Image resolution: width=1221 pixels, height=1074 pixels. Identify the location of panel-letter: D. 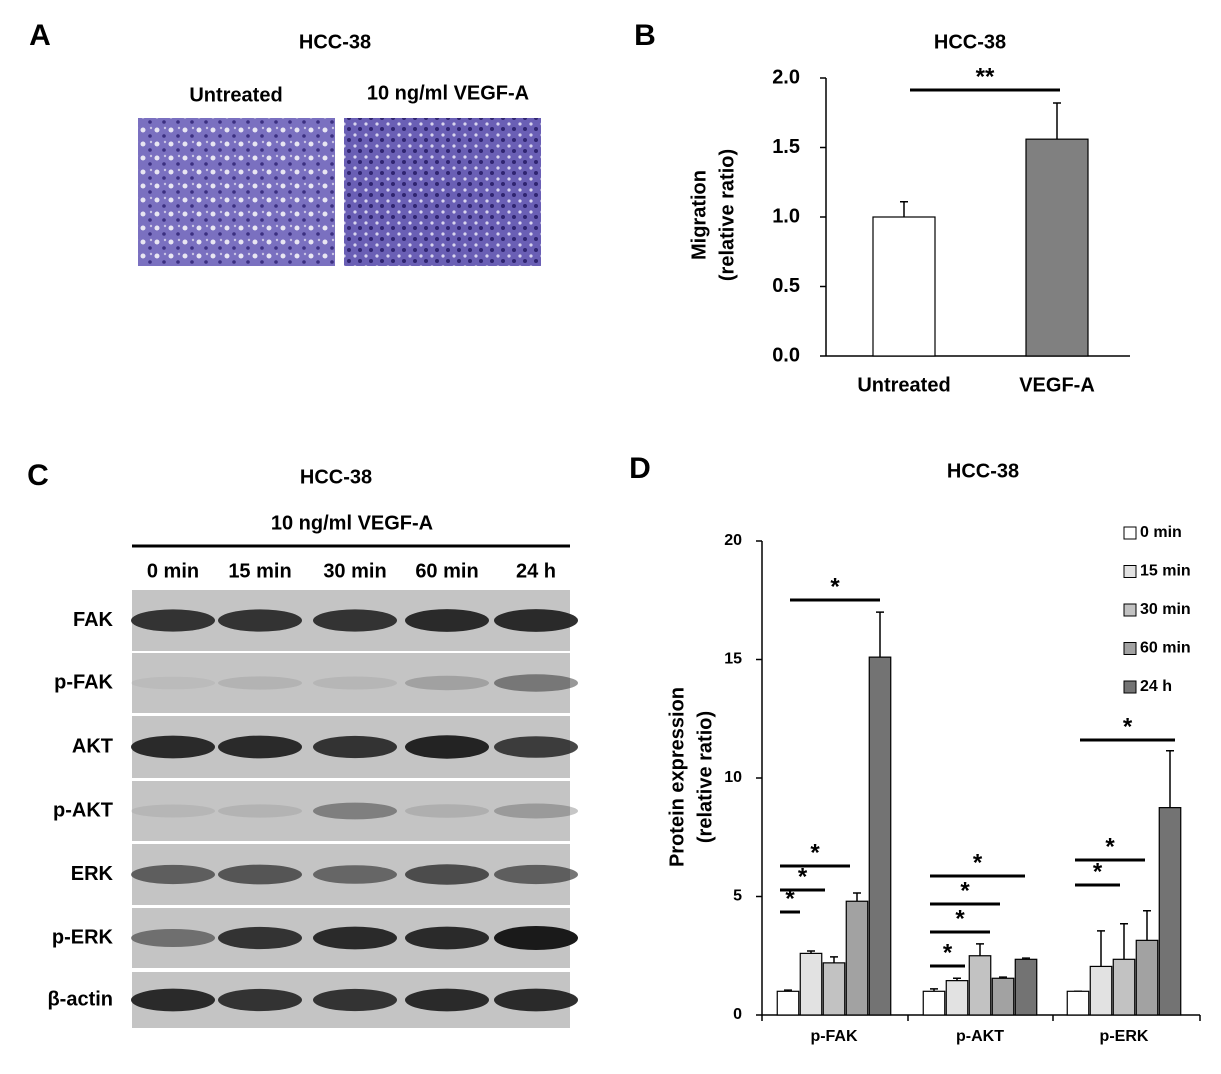
(640, 468).